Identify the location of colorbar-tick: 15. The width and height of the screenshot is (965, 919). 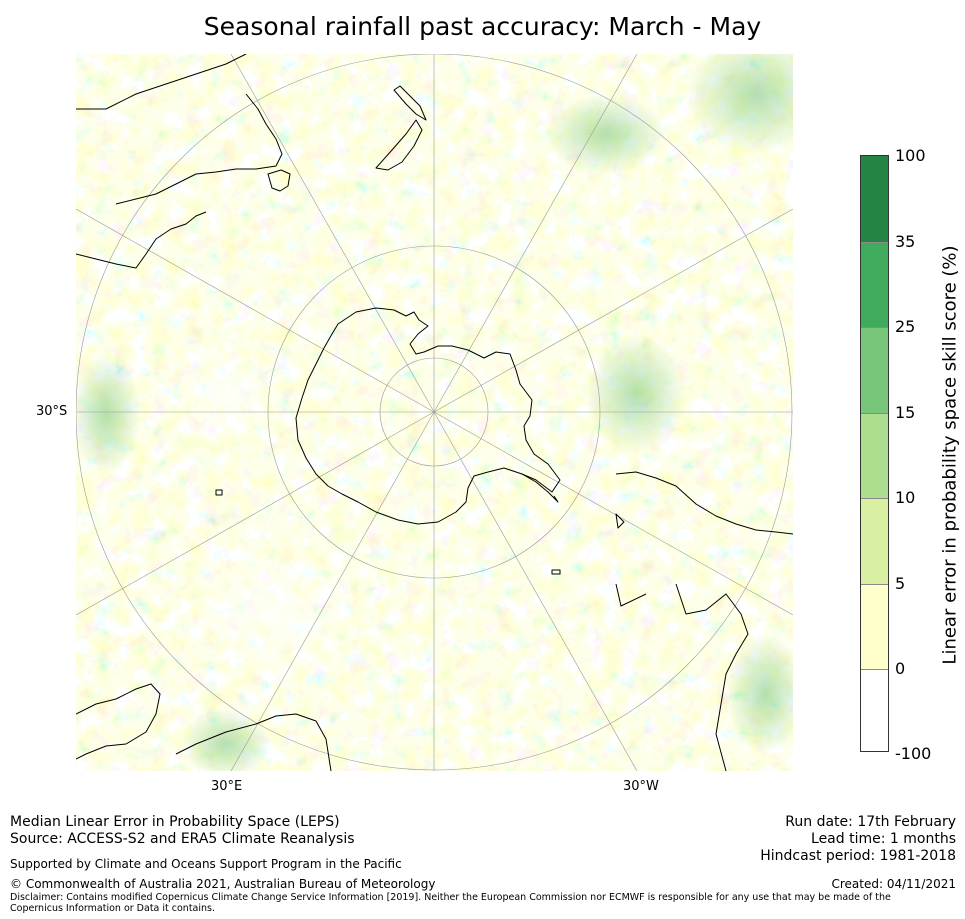
(905, 412).